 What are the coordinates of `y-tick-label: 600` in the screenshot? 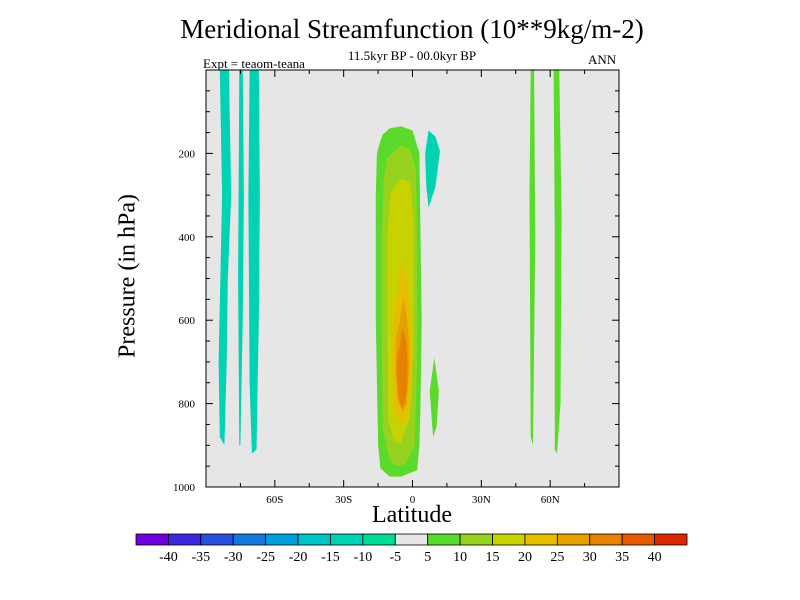 It's located at (187, 321).